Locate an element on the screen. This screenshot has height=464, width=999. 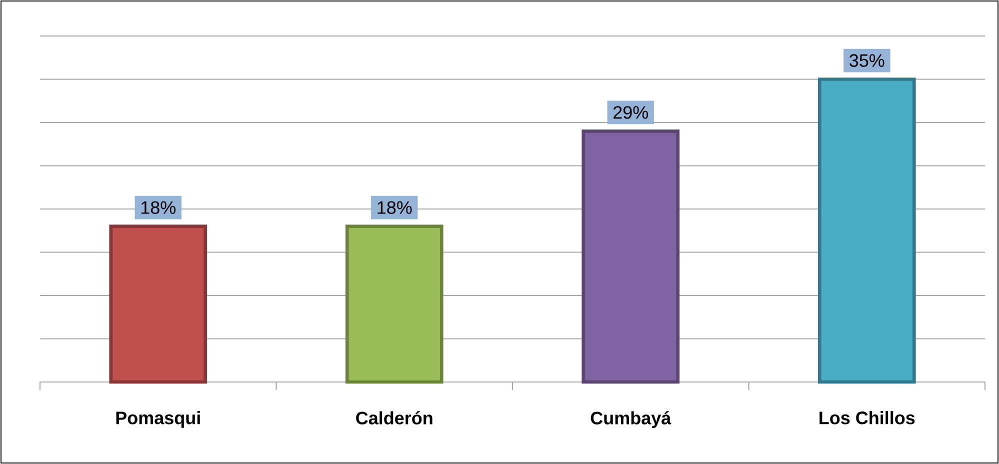
data-label: 35% is located at coordinates (867, 60).